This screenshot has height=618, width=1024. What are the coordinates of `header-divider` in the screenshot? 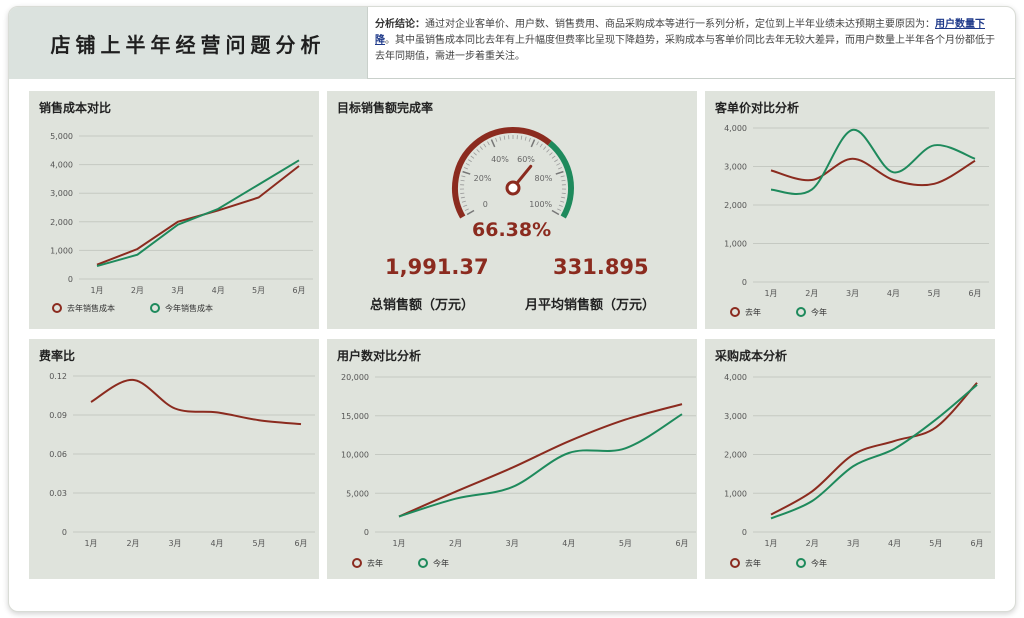 It's located at (691, 78).